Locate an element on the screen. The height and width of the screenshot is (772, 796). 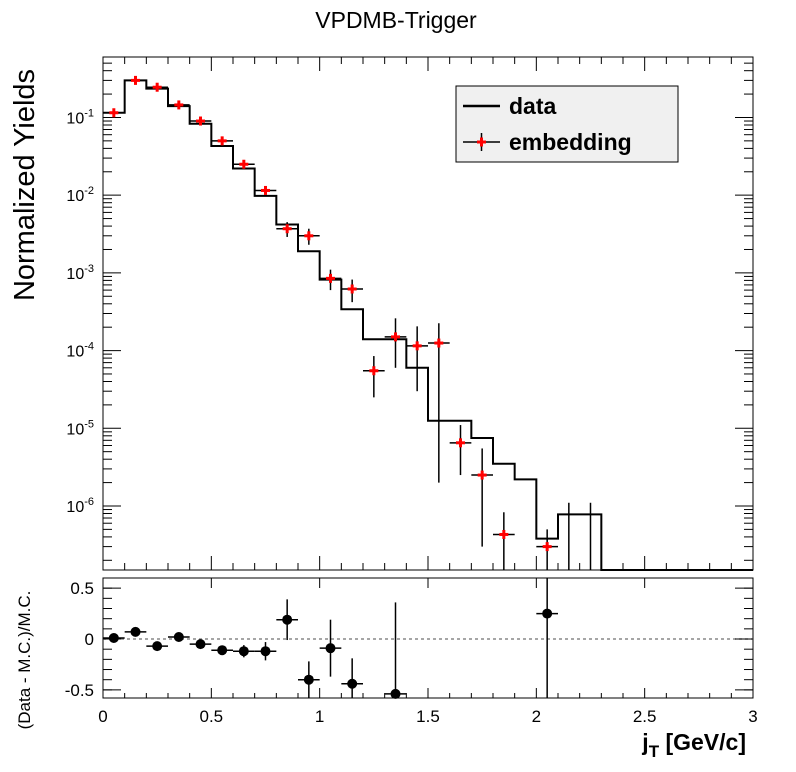
legend-embedding-label: embedding is located at coordinates (570, 142).